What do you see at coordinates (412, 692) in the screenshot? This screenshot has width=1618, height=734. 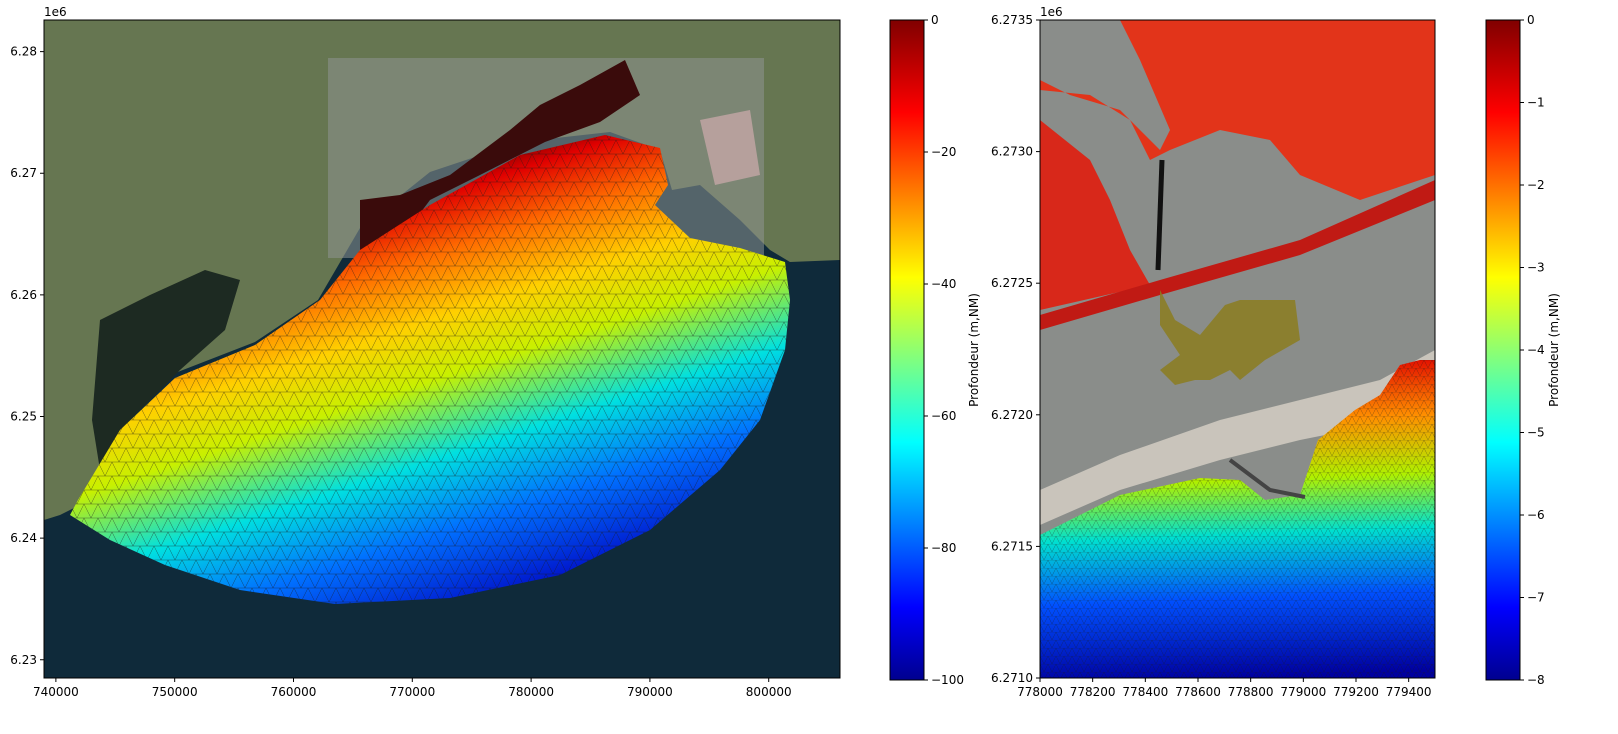 I see `left-x-tick-label: 770000` at bounding box center [412, 692].